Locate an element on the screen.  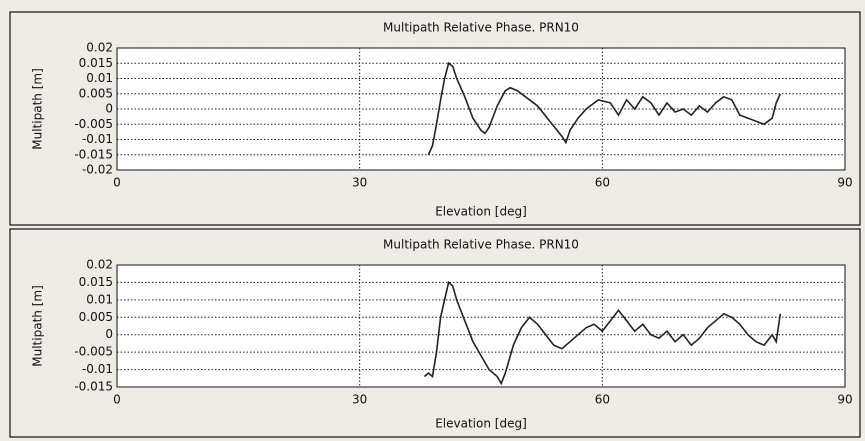
y-tick-label: -0.02 is located at coordinates (97, 170).